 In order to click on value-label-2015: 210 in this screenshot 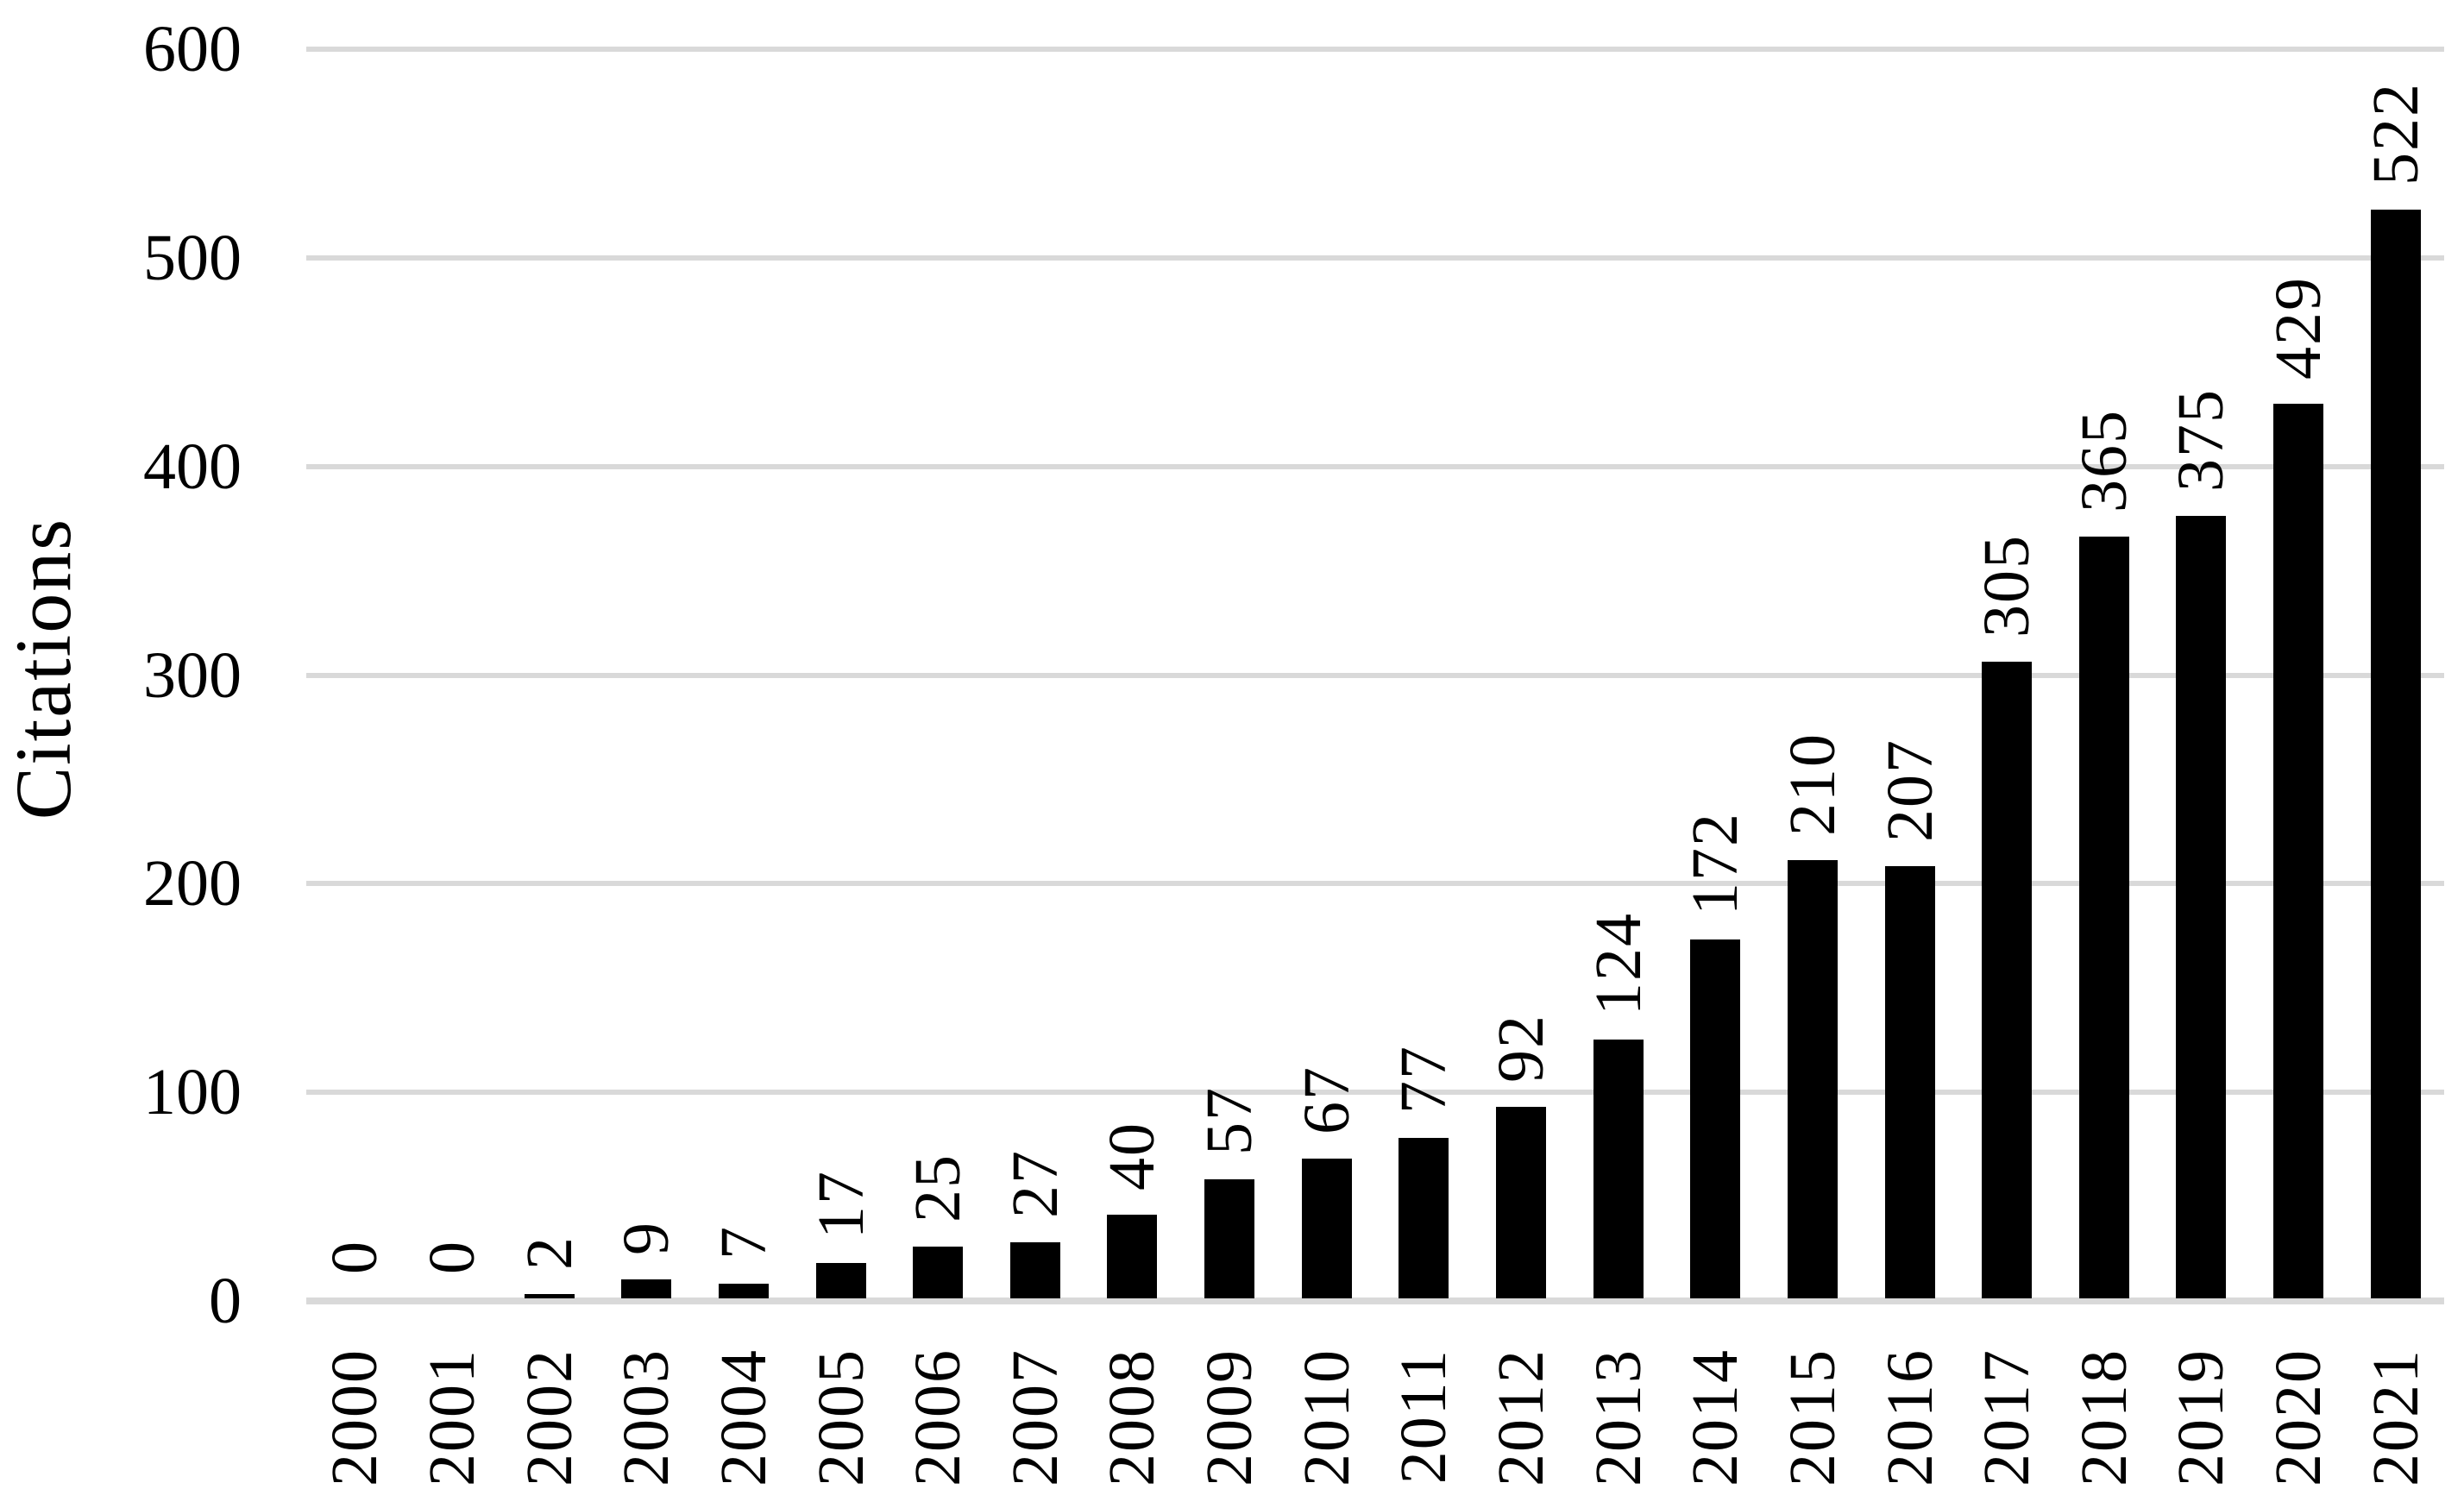, I will do `click(1813, 784)`.